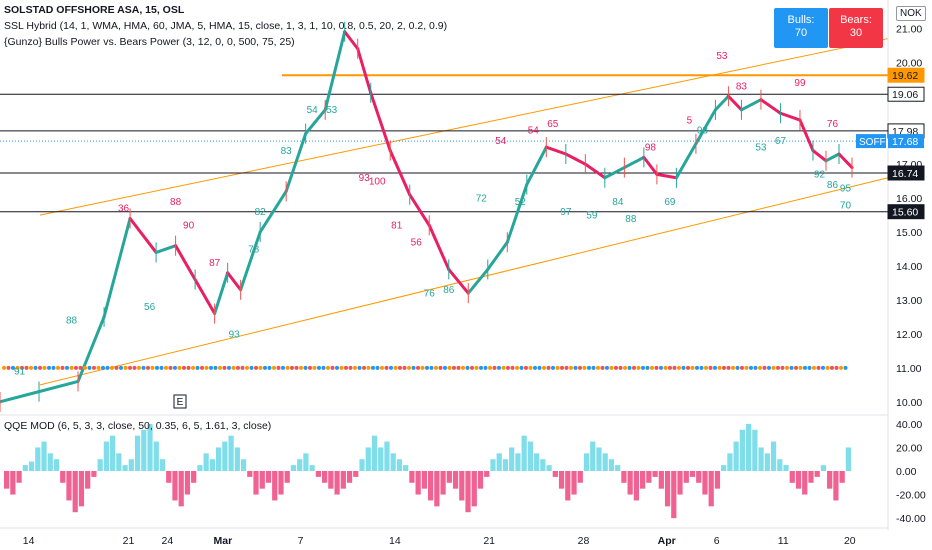  I want to click on time-tick-label: 14, so click(29, 541).